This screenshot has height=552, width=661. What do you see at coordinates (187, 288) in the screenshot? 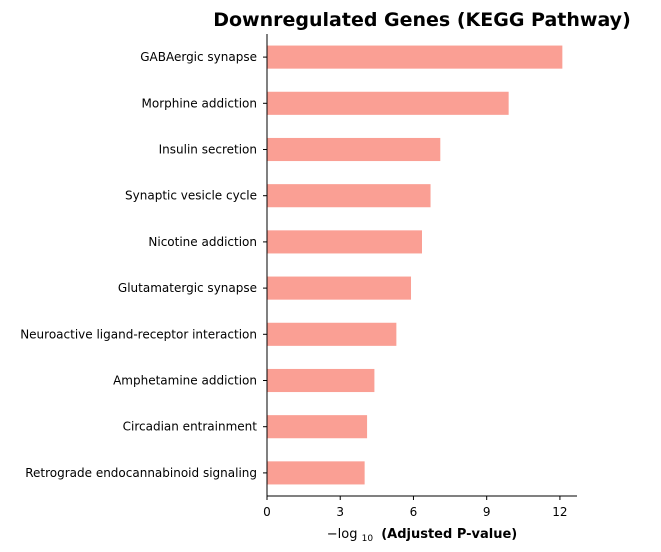
I see `y-tick-label: Glutamatergic synapse` at bounding box center [187, 288].